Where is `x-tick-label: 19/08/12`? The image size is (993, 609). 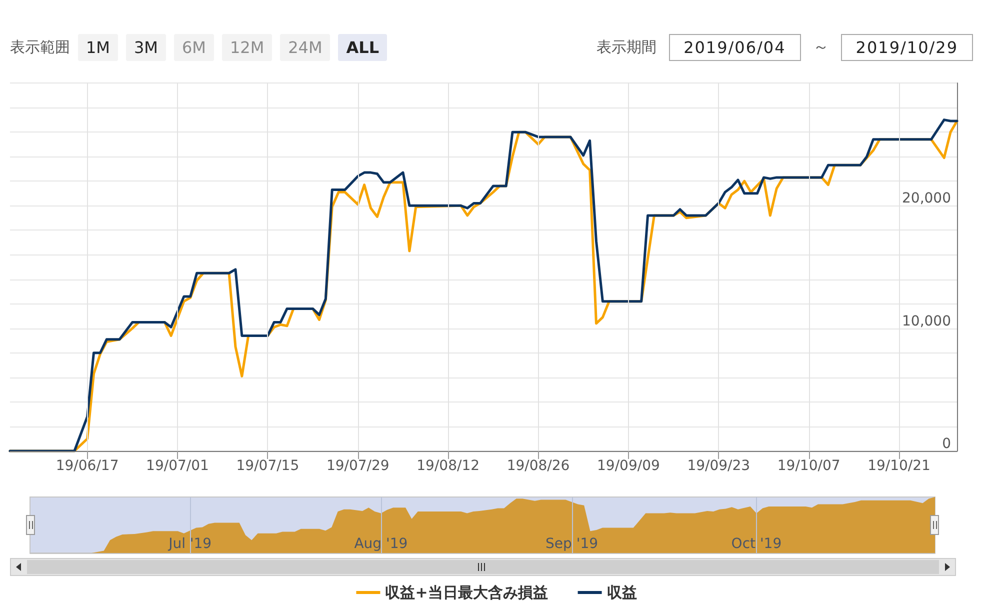
x-tick-label: 19/08/12 is located at coordinates (448, 466).